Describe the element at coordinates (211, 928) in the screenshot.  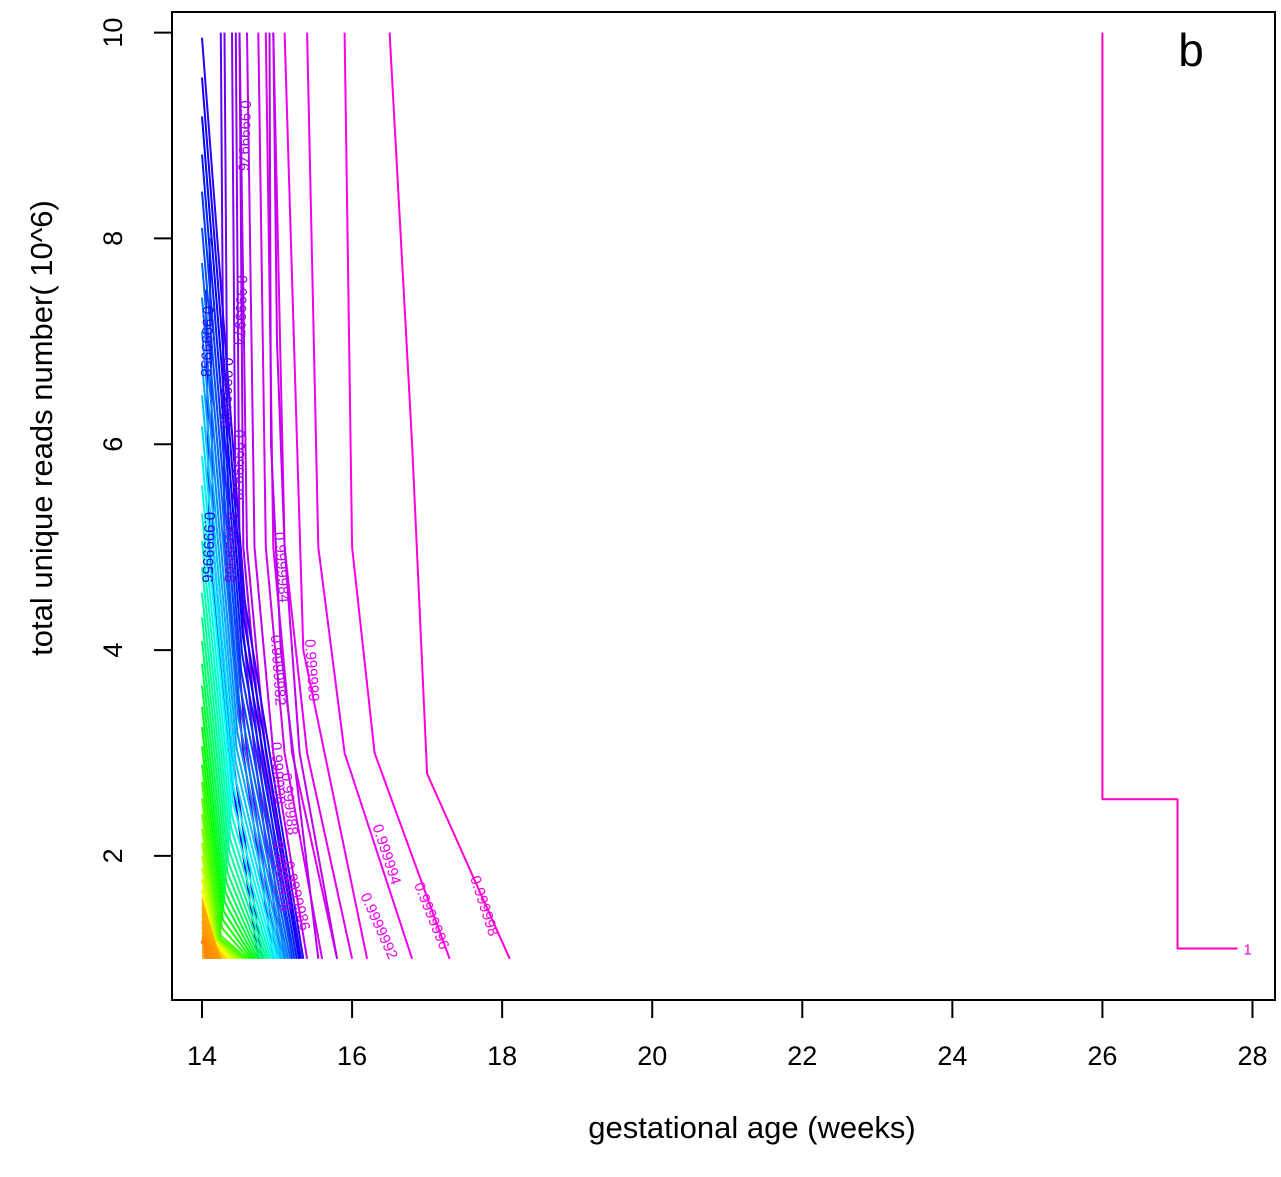
I see `corner-gradient-patch` at that location.